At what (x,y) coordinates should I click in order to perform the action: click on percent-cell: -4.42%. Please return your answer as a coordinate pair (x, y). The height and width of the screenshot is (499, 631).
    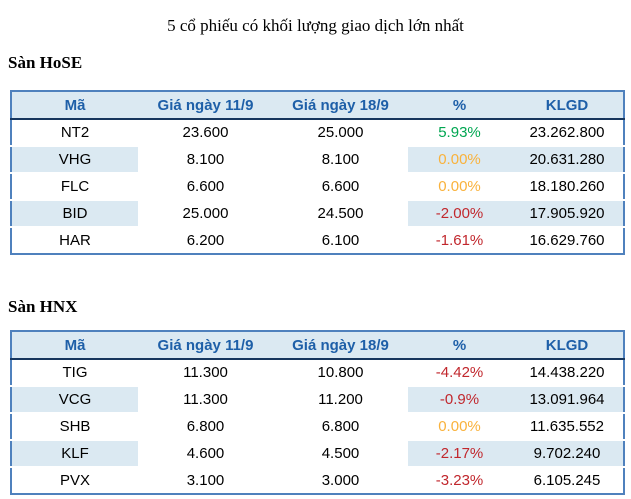
    Looking at the image, I should click on (459, 373).